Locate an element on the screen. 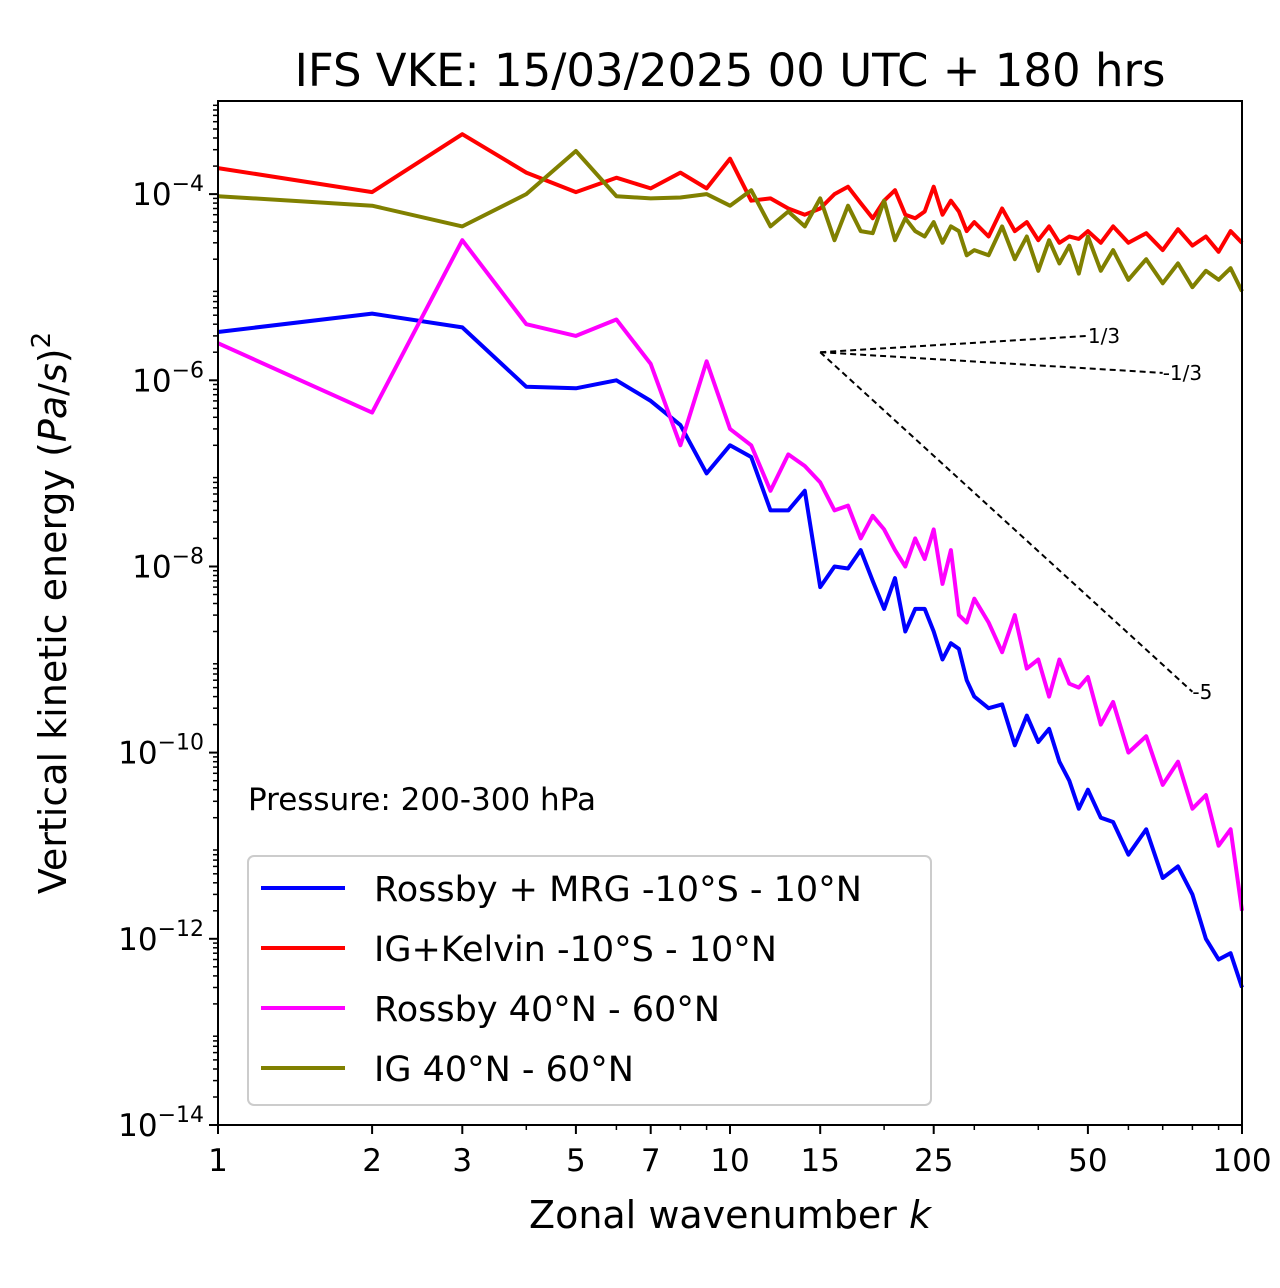  legend-label-4: IG 40°N - 60°N is located at coordinates (504, 1070).